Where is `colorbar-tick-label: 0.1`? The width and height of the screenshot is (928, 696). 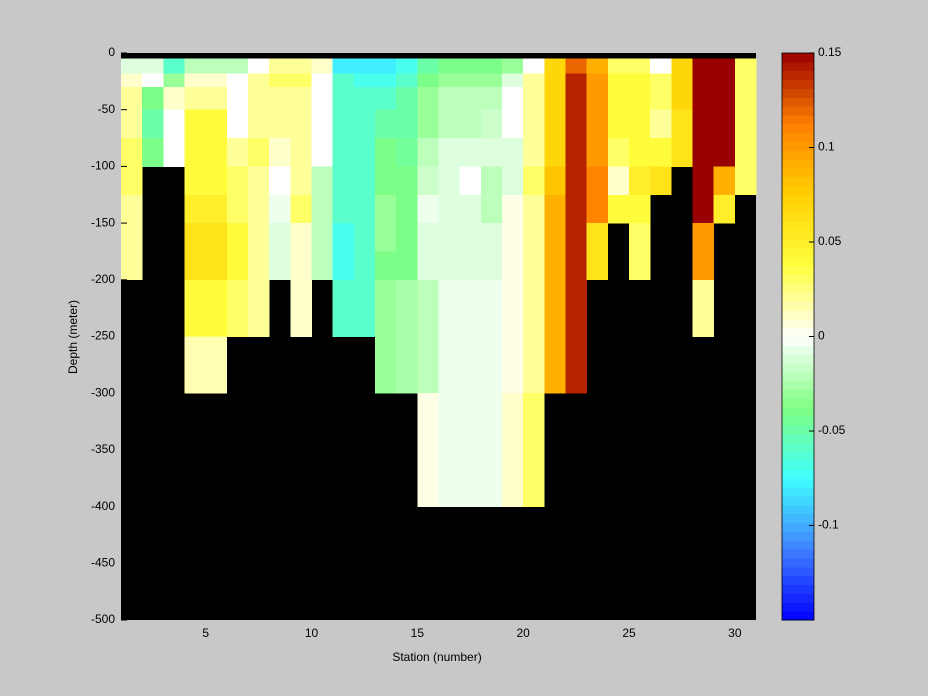
colorbar-tick-label: 0.1 is located at coordinates (826, 147).